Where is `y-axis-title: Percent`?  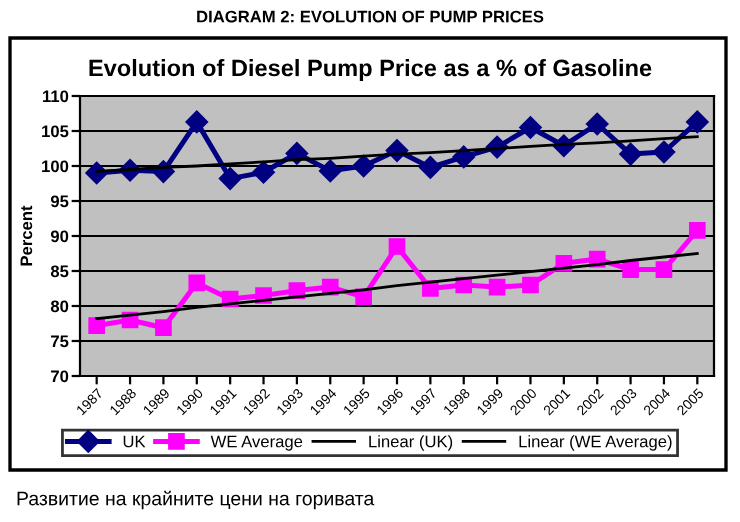 y-axis-title: Percent is located at coordinates (26, 235).